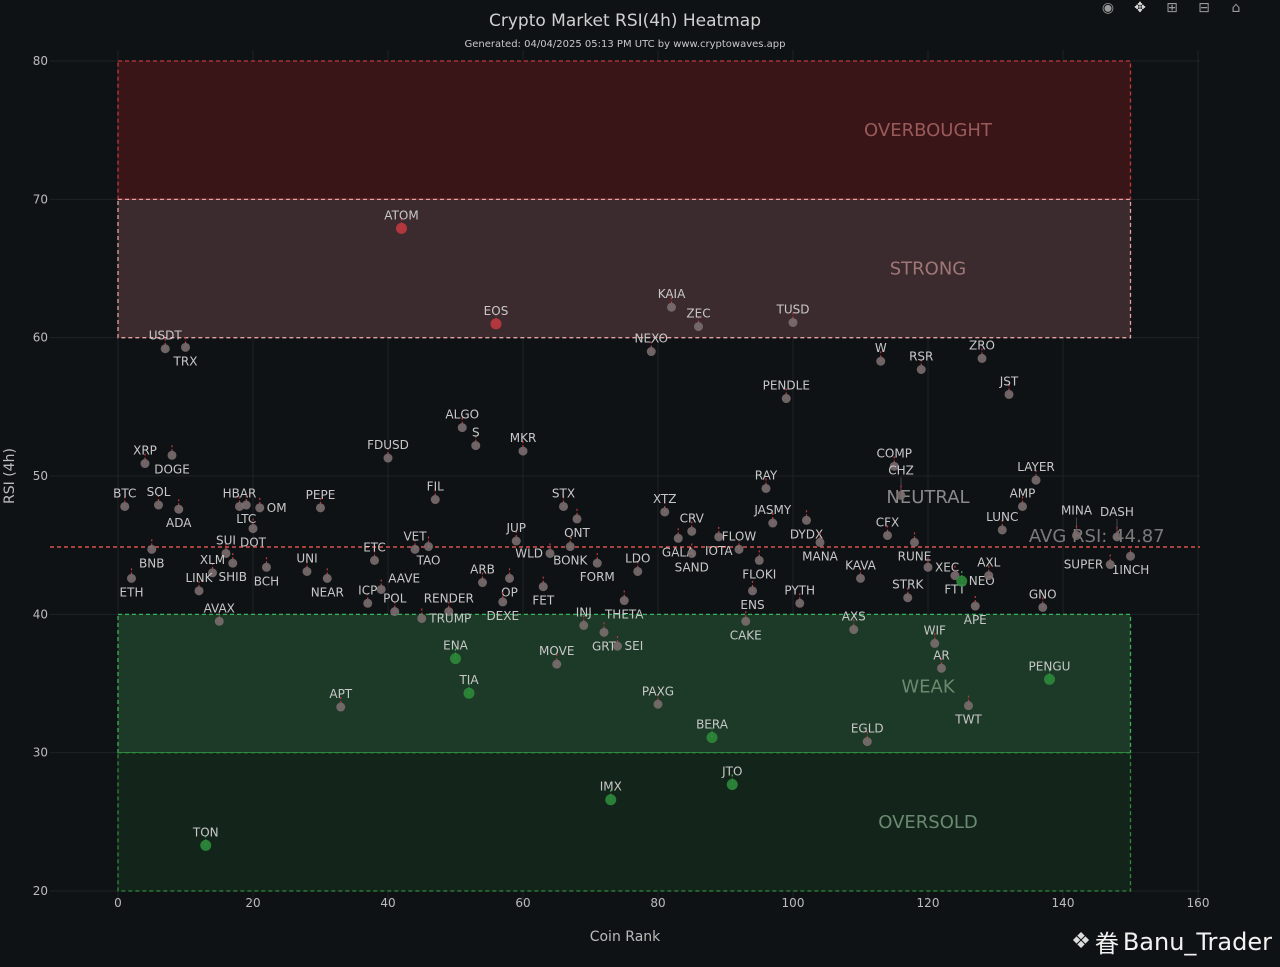 The width and height of the screenshot is (1280, 967). I want to click on point-paxg: PAXG, so click(658, 696).